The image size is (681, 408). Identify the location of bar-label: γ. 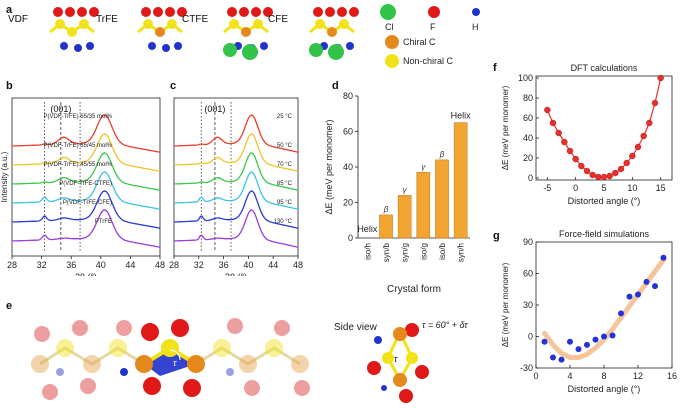
(423, 166).